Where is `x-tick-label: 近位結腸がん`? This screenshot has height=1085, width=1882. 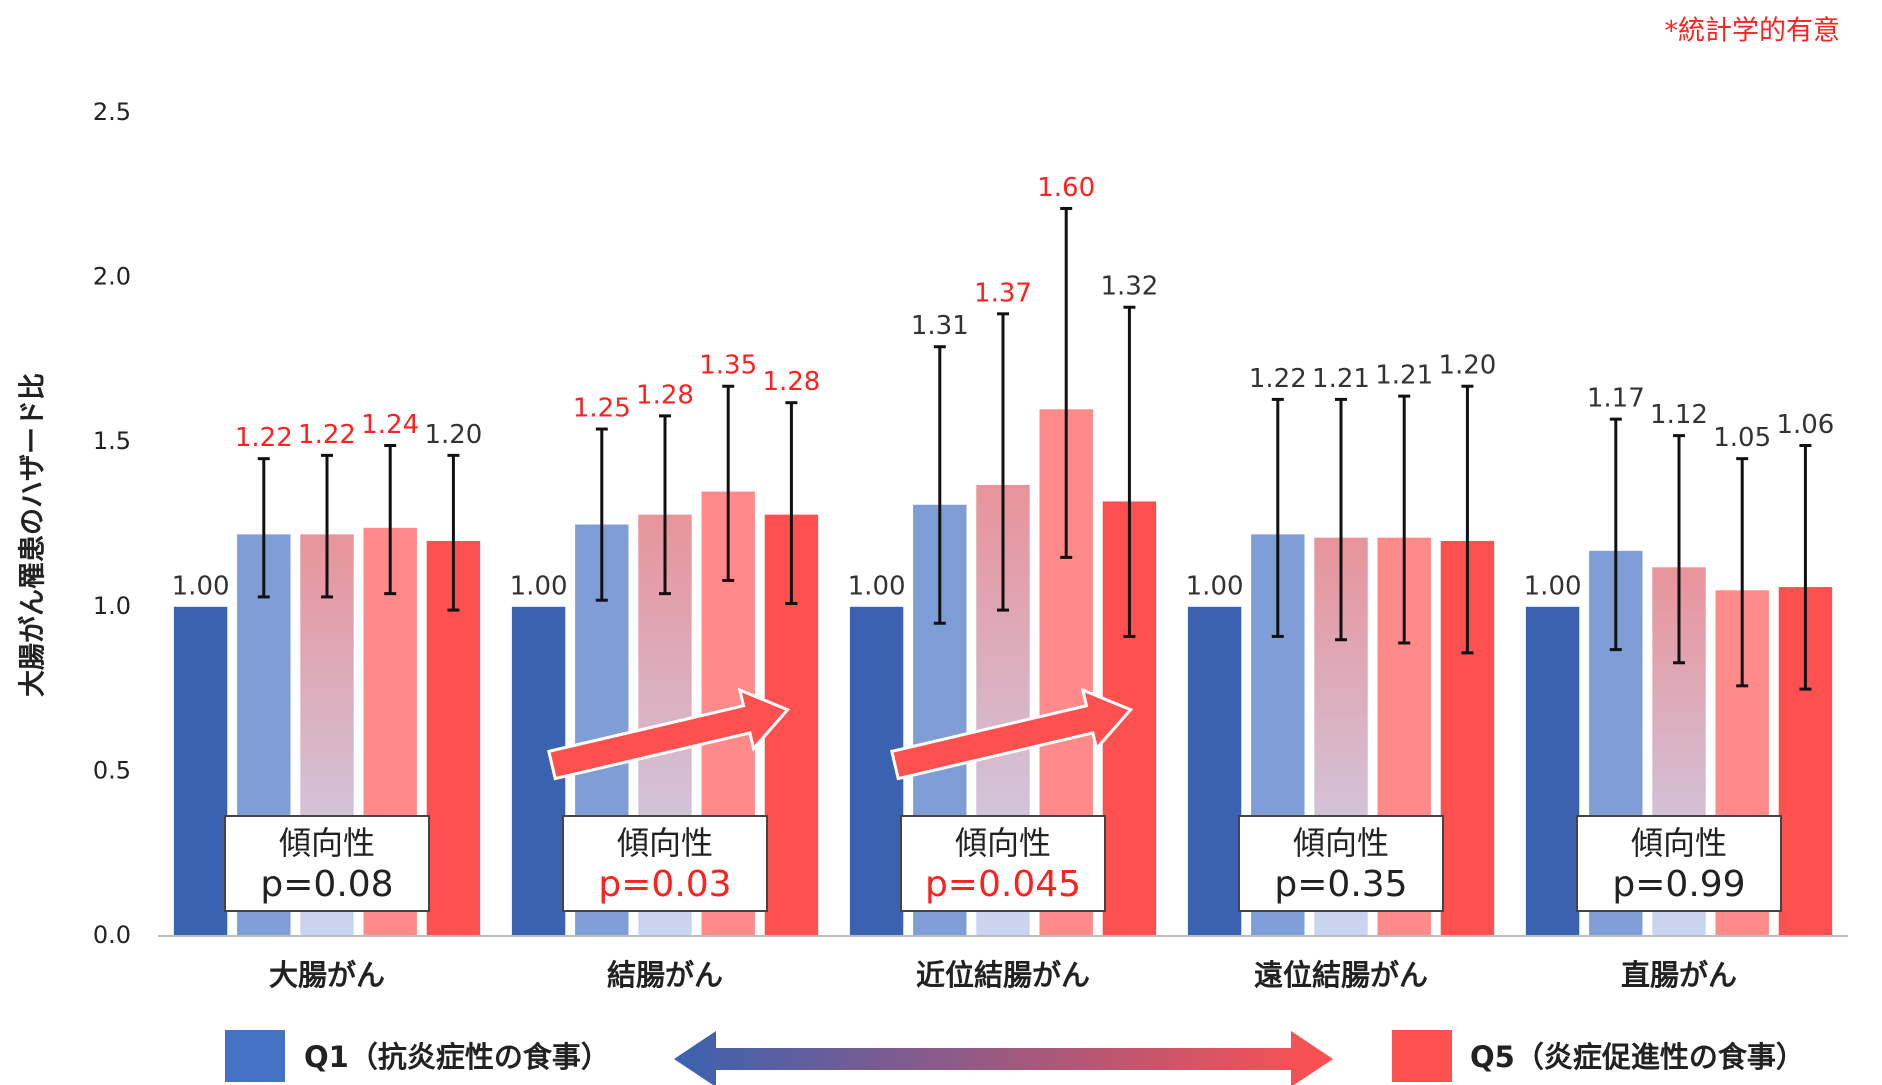
x-tick-label: 近位結腸がん is located at coordinates (1003, 975).